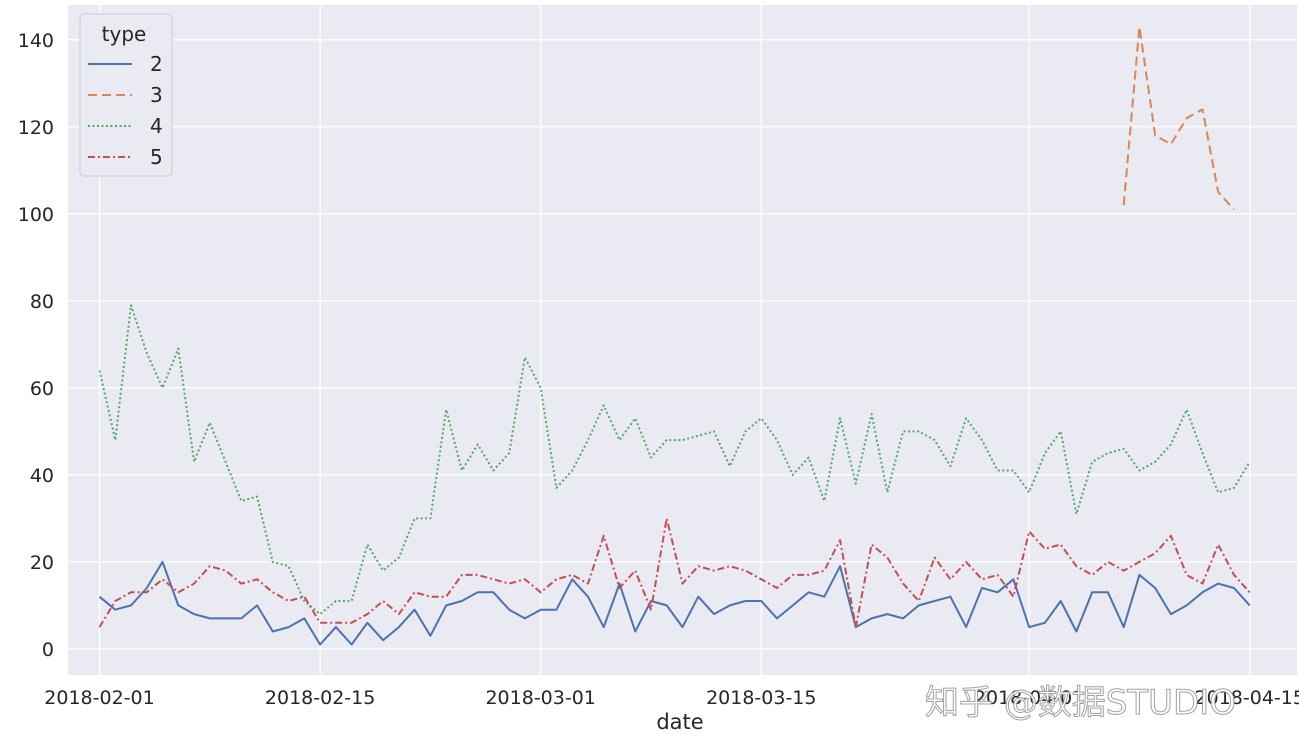 The width and height of the screenshot is (1299, 754). Describe the element at coordinates (156, 95) in the screenshot. I see `legend-label-3: 3` at that location.